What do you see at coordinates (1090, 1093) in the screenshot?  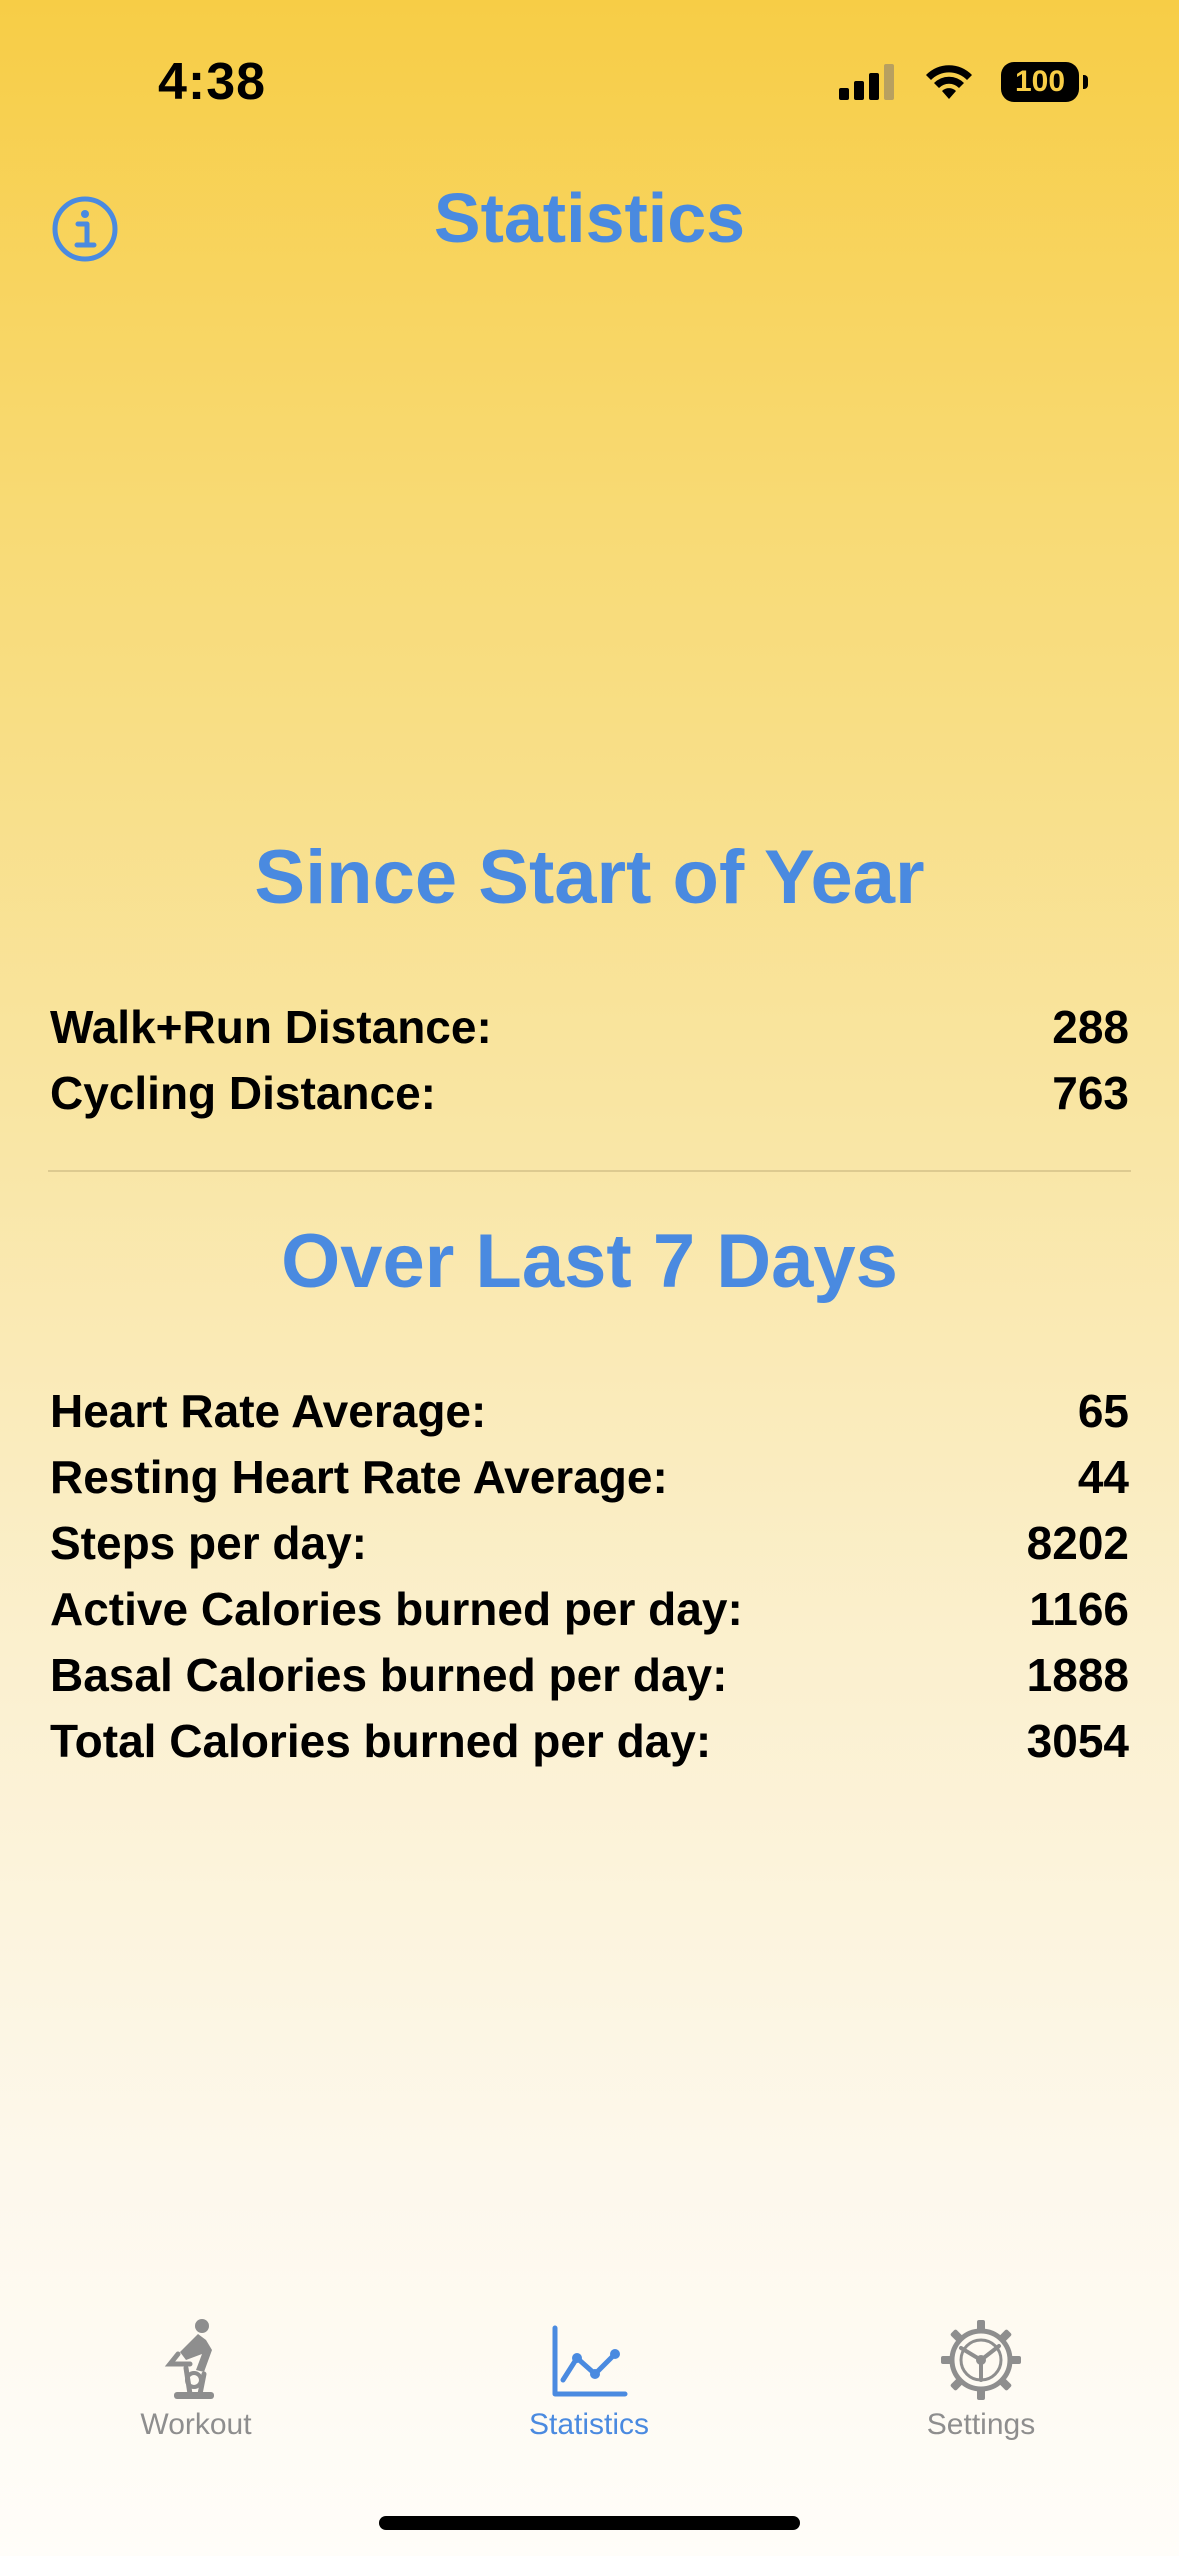 I see `stat-value: 763` at bounding box center [1090, 1093].